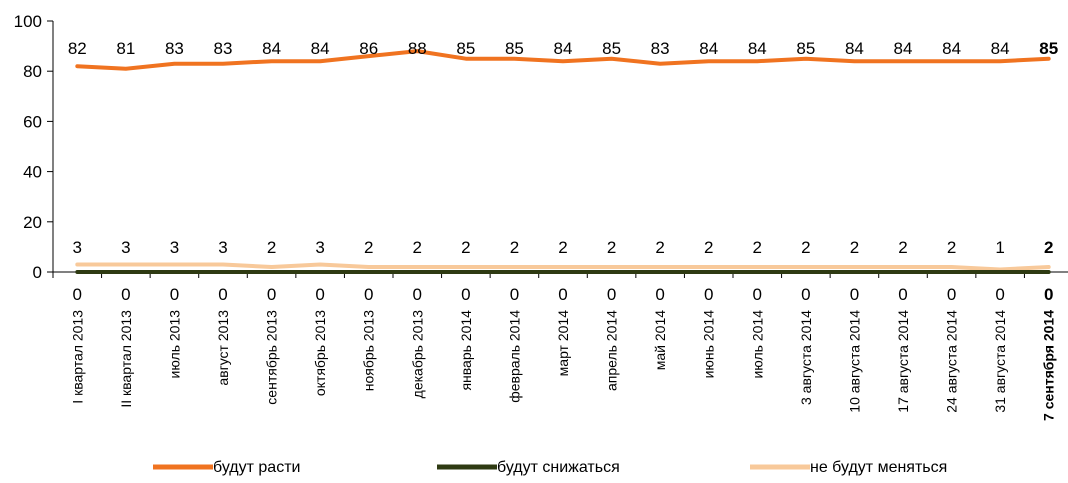 This screenshot has height=483, width=1068. What do you see at coordinates (999, 247) in the screenshot?
I see `data-label-nochange: 1` at bounding box center [999, 247].